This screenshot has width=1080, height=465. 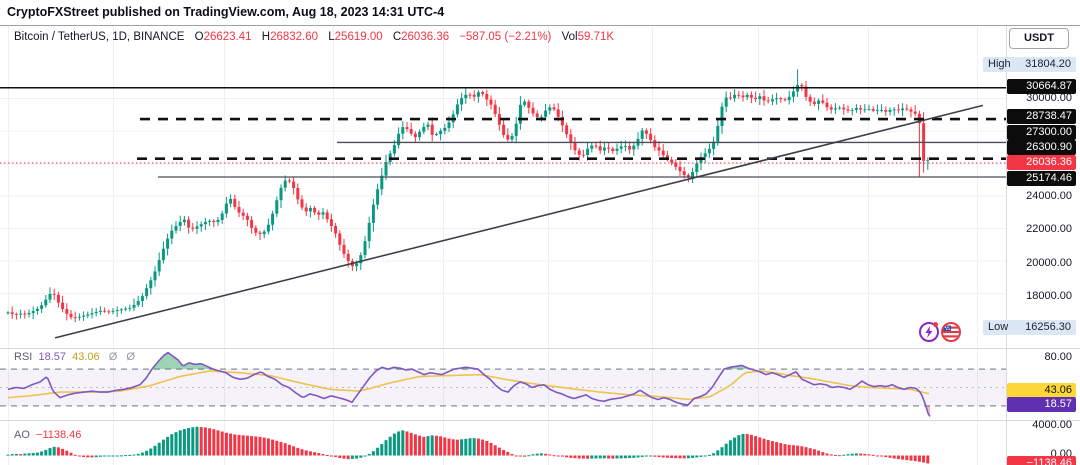 I want to click on ao-legend: AO −1138.46, so click(x=47, y=435).